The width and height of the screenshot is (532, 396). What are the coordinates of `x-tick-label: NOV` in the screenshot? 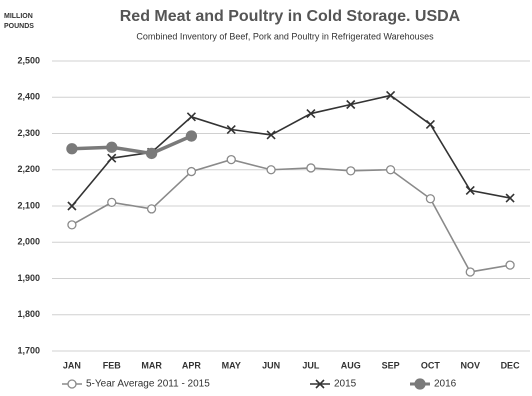 It's located at (470, 365).